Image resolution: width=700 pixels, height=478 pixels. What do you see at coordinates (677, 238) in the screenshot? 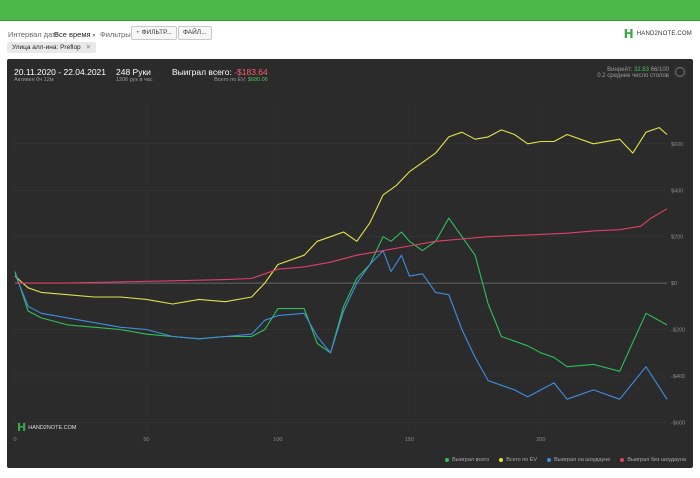
I see `y-tick-label: $200` at bounding box center [677, 238].